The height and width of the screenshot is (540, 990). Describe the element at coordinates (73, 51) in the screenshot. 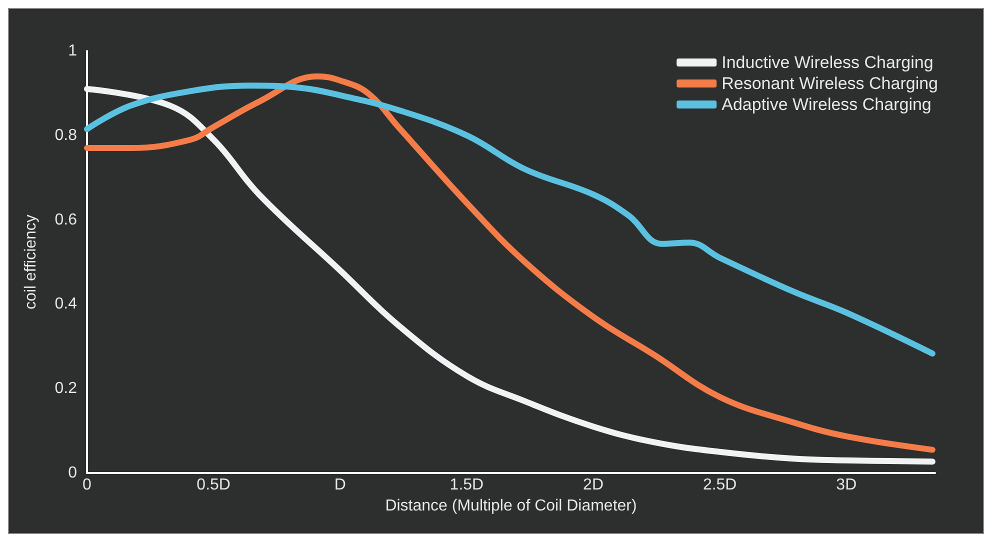

I see `y-tick-label: 1` at that location.